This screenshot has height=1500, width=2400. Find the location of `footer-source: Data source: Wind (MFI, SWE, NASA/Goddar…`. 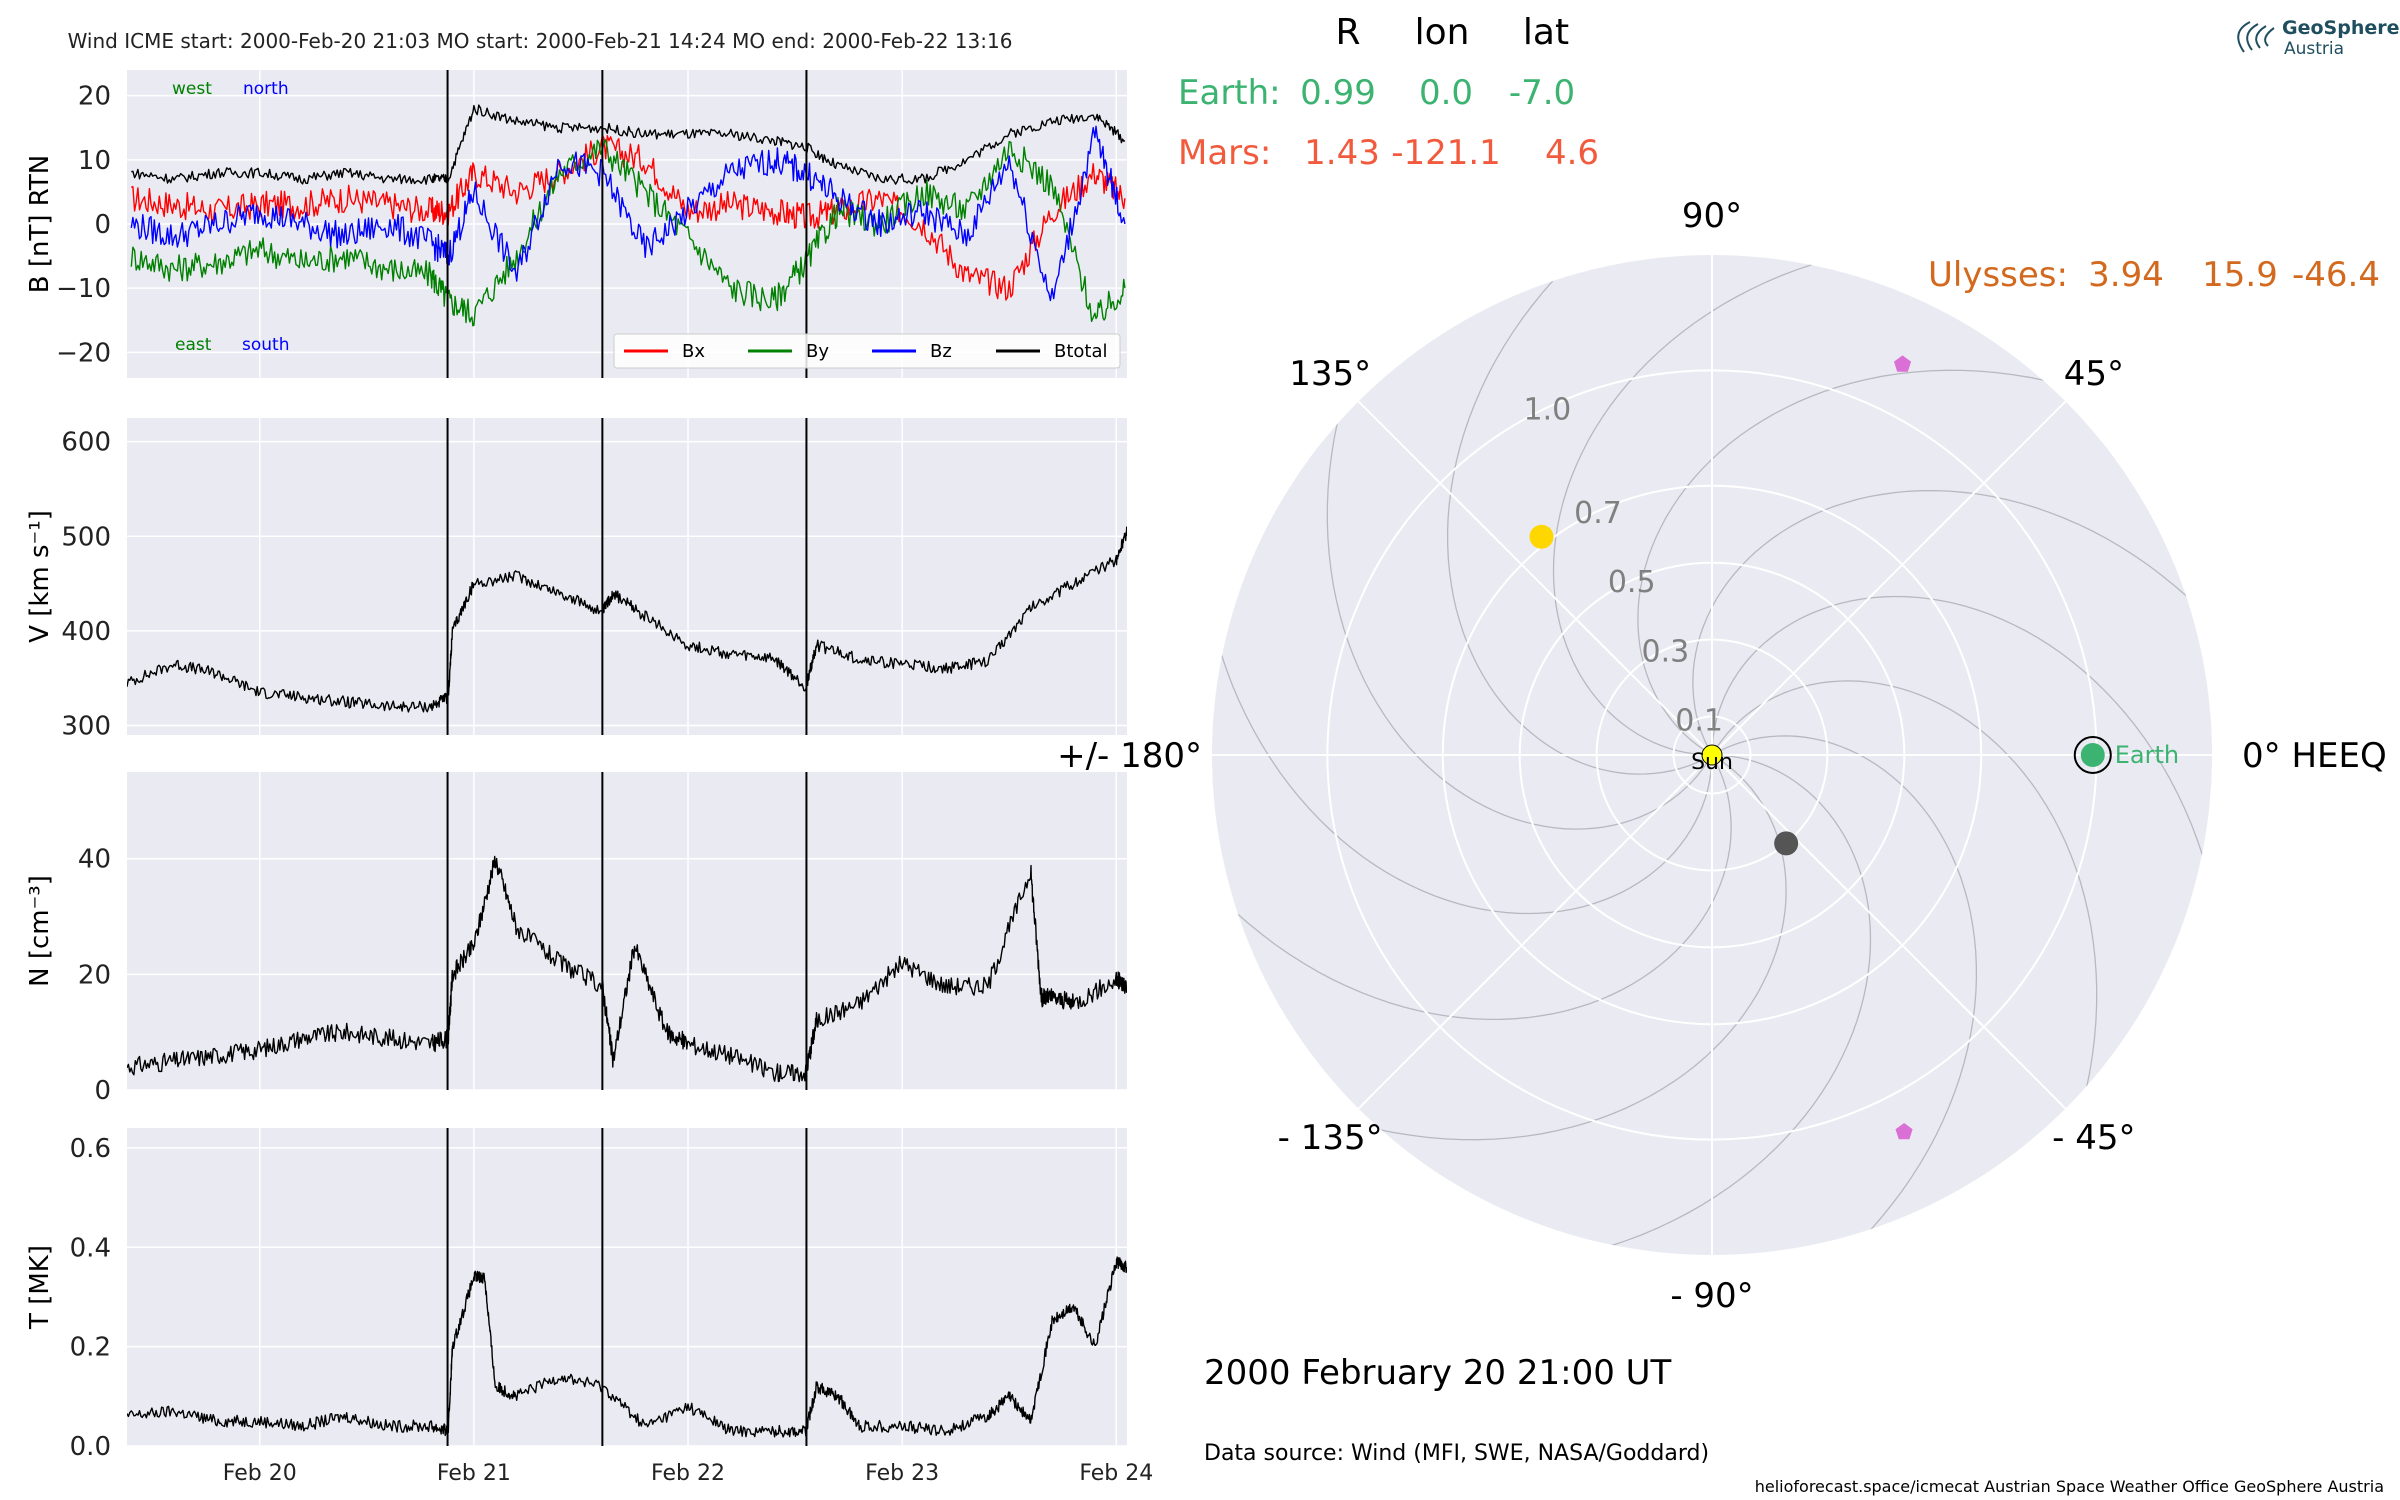

footer-source: Data source: Wind (MFI, SWE, NASA/Goddar… is located at coordinates (1456, 1453).